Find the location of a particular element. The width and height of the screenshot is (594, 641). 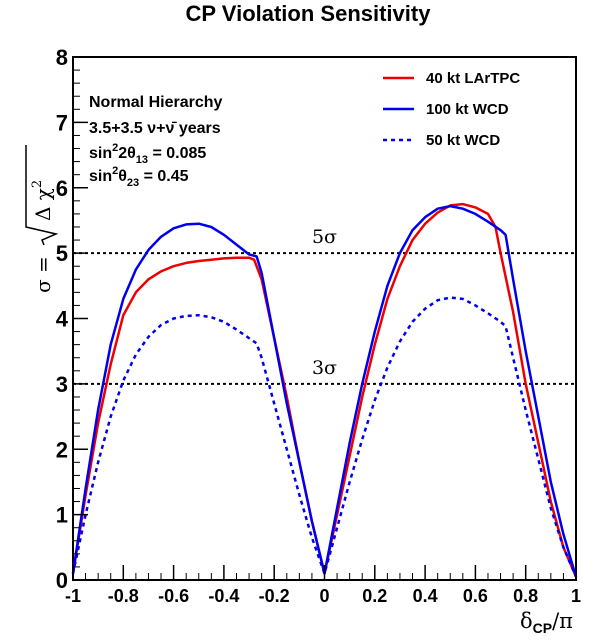

y-tick-label: 1 is located at coordinates (62, 515).